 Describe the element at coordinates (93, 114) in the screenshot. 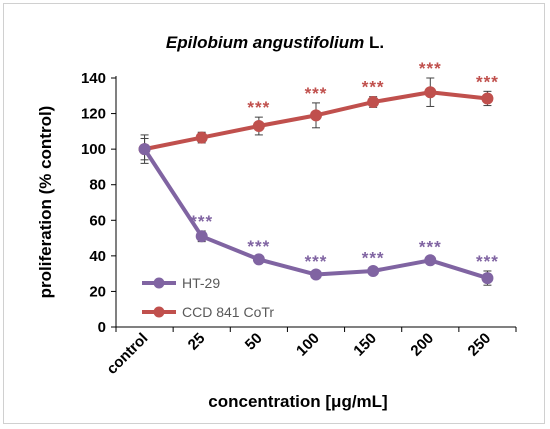

I see `y-tick-label: 120` at that location.